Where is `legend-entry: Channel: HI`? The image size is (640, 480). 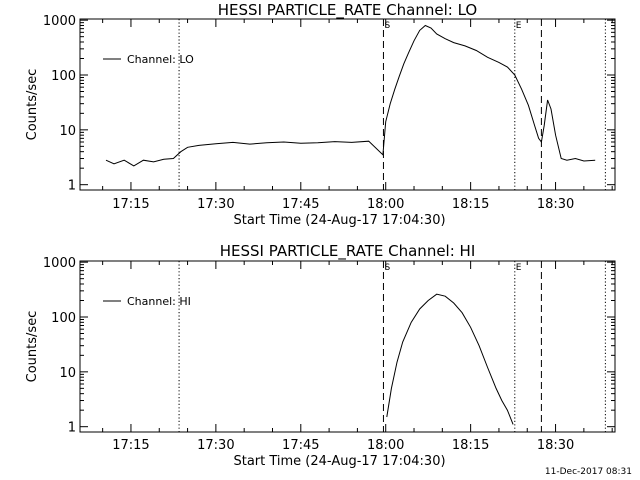 legend-entry: Channel: HI is located at coordinates (159, 301).